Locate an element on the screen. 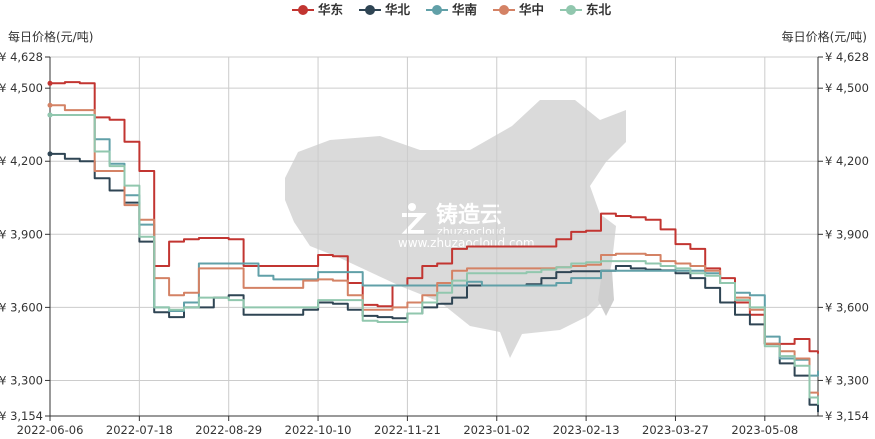  legend-item-2: 华南 is located at coordinates (452, 9).